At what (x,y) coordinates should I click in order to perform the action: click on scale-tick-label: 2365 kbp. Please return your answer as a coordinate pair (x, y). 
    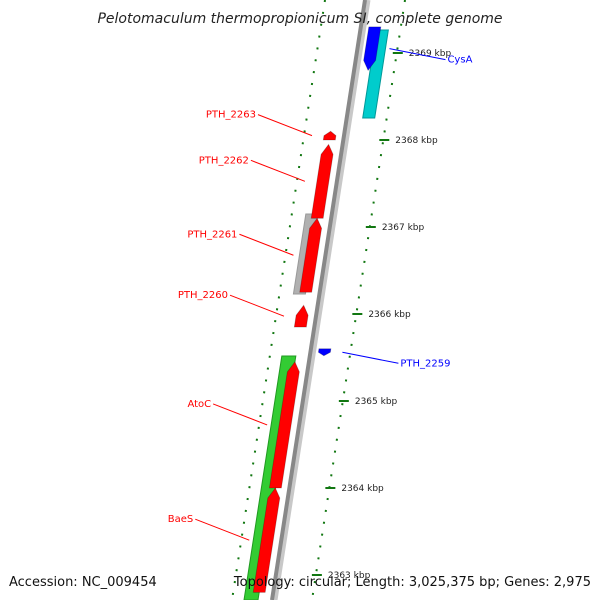
    Looking at the image, I should click on (376, 402).